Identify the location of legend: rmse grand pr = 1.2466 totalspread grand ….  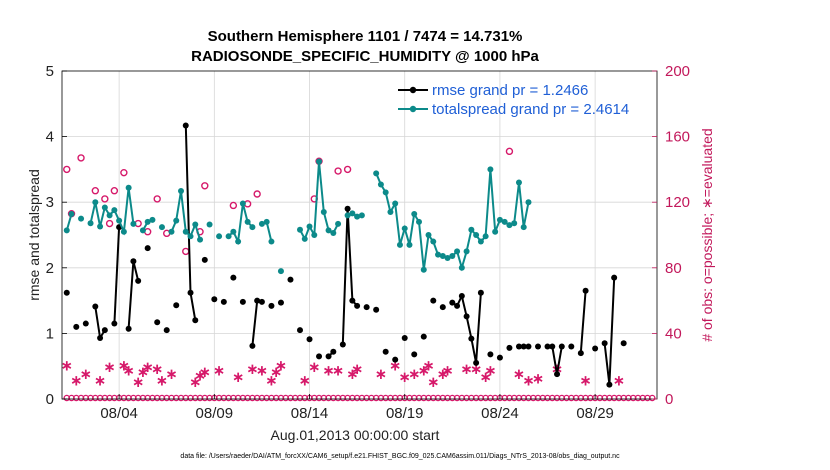
(513, 100).